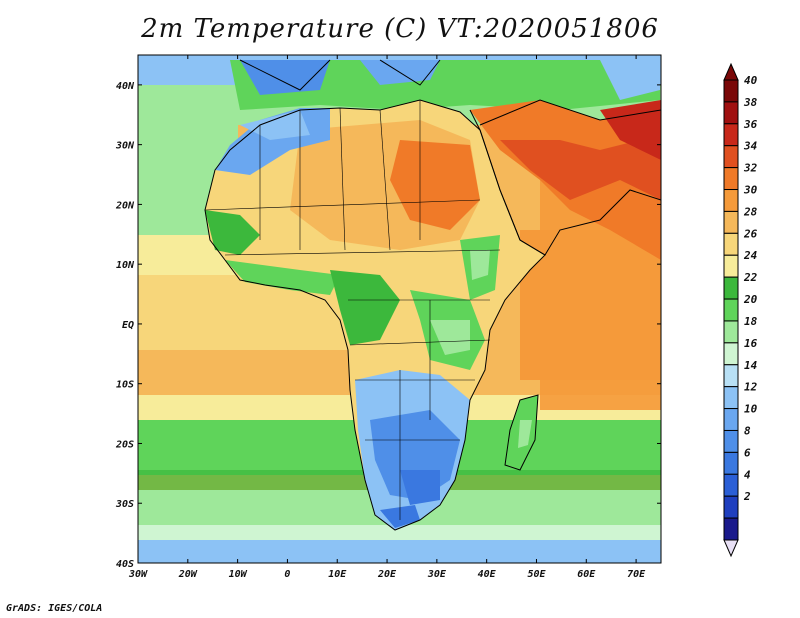 This screenshot has height=618, width=800. I want to click on lon-tick-label: 70E, so click(636, 574).